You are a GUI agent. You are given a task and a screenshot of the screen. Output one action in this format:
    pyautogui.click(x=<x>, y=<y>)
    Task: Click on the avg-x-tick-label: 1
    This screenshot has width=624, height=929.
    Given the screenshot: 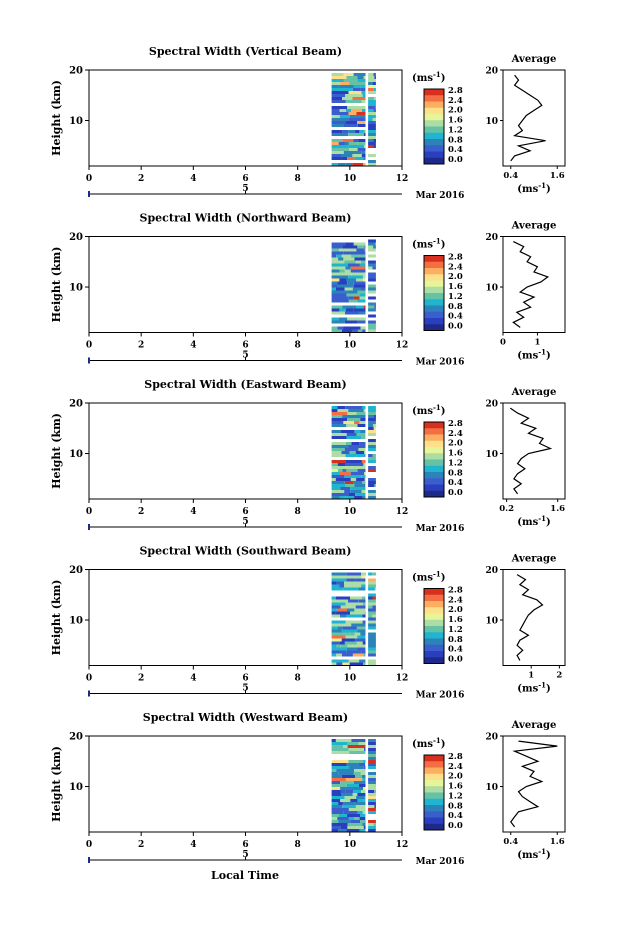 What is the action you would take?
    pyautogui.click(x=531, y=676)
    